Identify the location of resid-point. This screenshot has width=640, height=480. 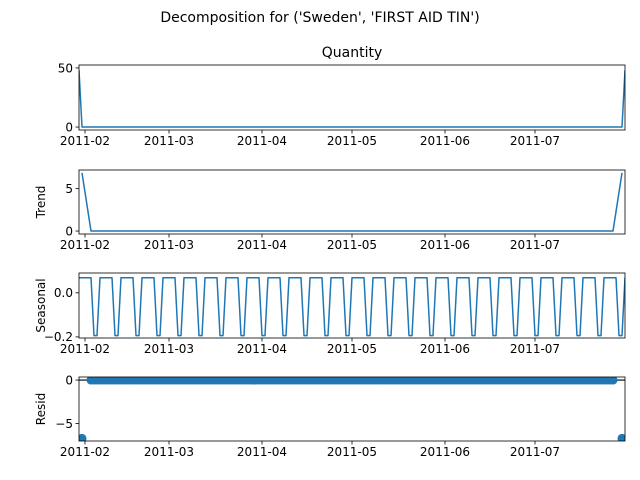
(613, 381).